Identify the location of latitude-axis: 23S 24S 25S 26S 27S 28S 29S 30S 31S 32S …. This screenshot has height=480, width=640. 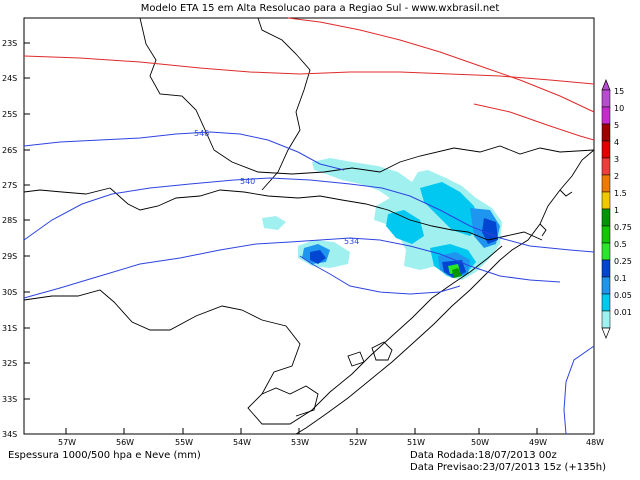
(16, 239).